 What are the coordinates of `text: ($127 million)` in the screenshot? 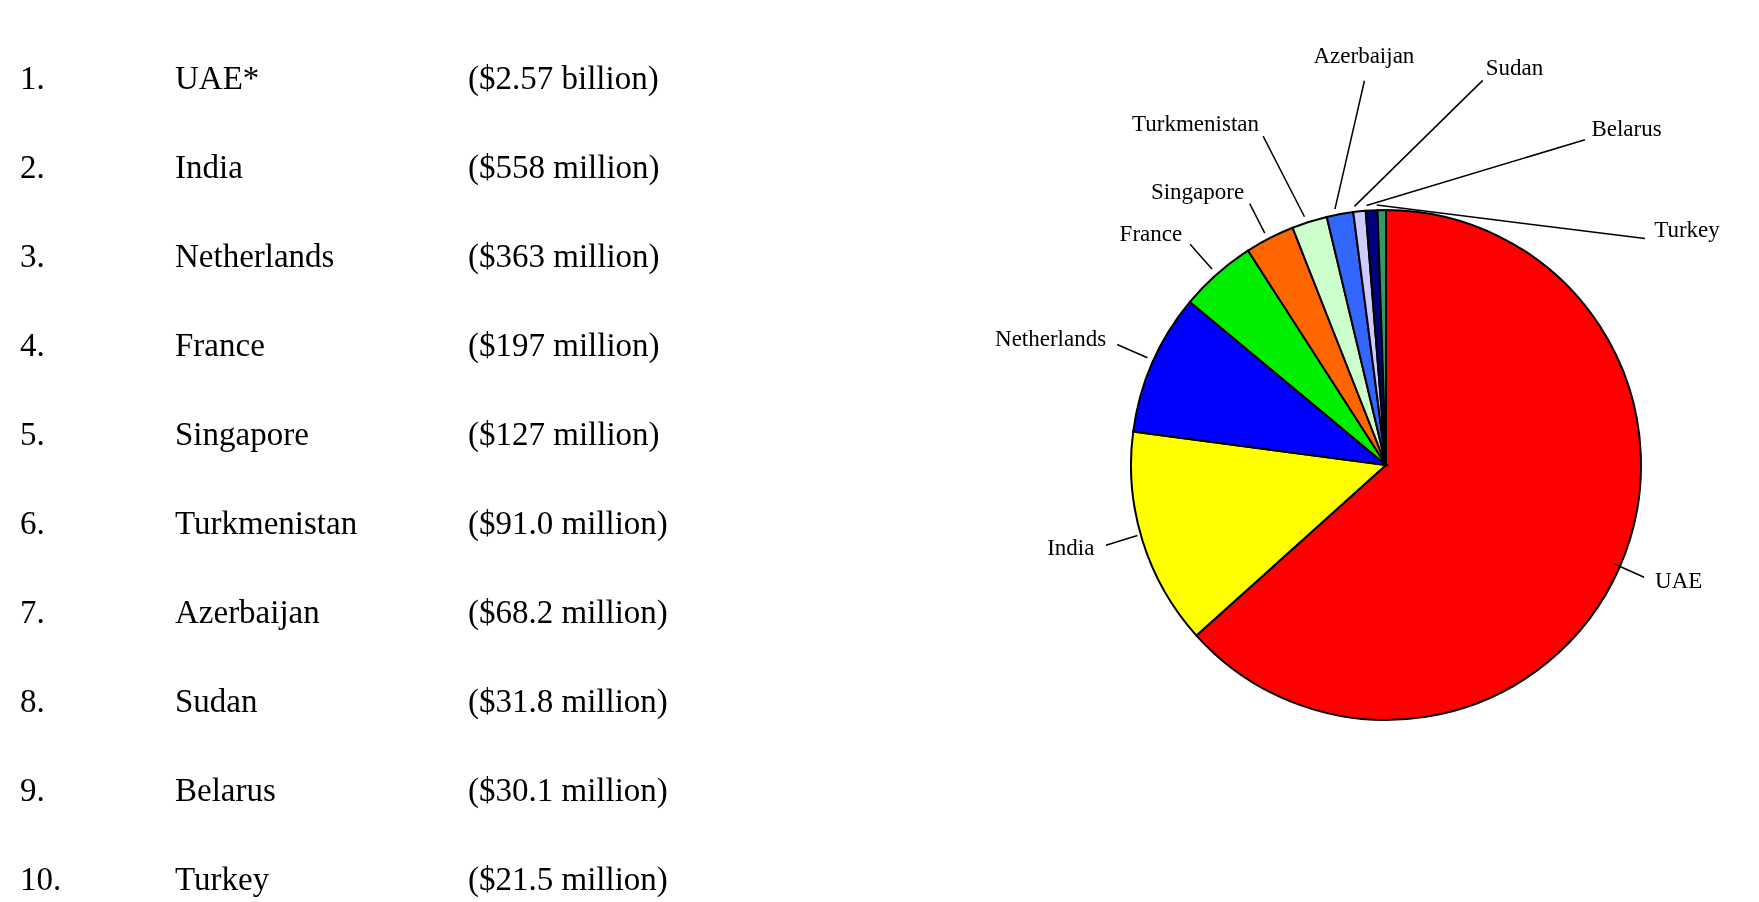 It's located at (564, 434).